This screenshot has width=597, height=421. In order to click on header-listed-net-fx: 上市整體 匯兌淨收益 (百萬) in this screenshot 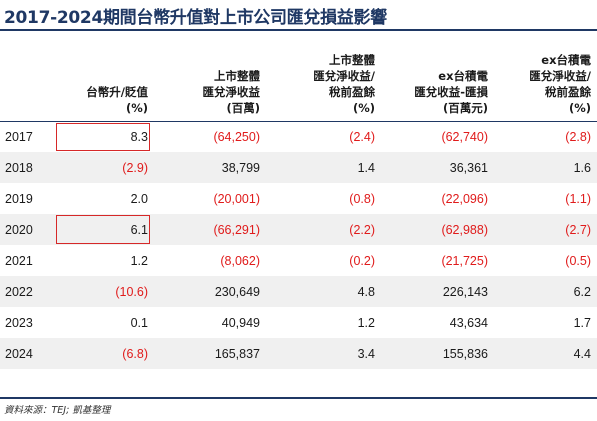, I will do `click(210, 81)`.